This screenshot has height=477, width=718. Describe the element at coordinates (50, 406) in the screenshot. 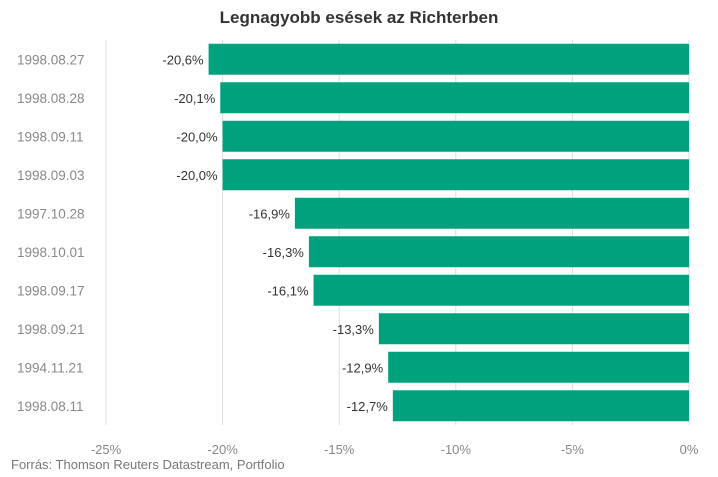

I see `category-label: 1998.08.11` at that location.